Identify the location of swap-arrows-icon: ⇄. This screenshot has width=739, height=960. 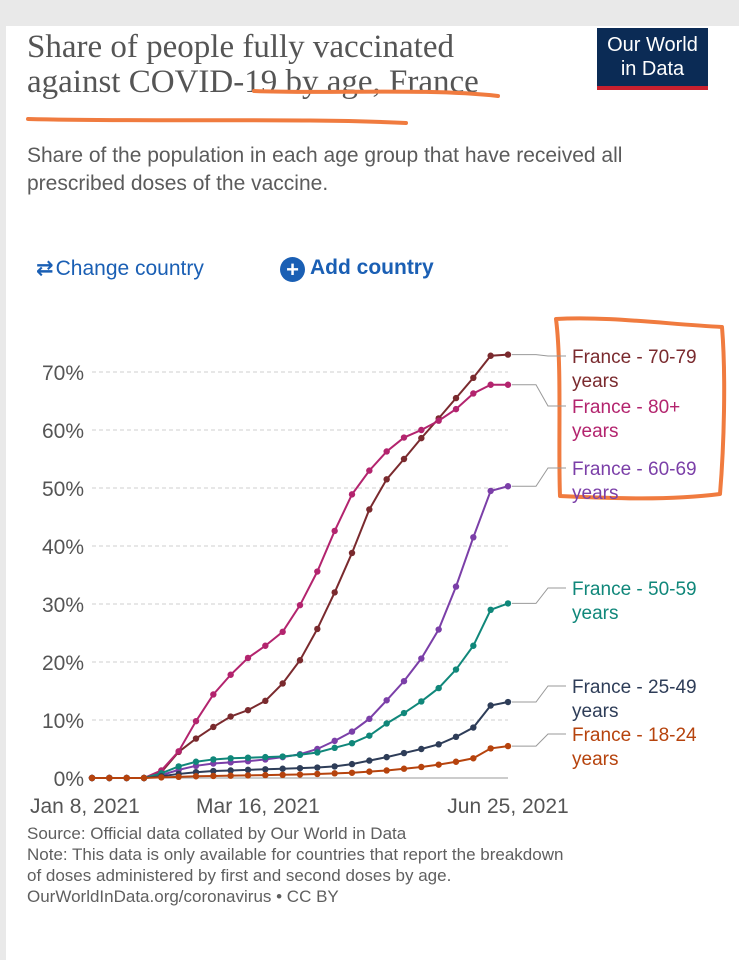
(45, 268).